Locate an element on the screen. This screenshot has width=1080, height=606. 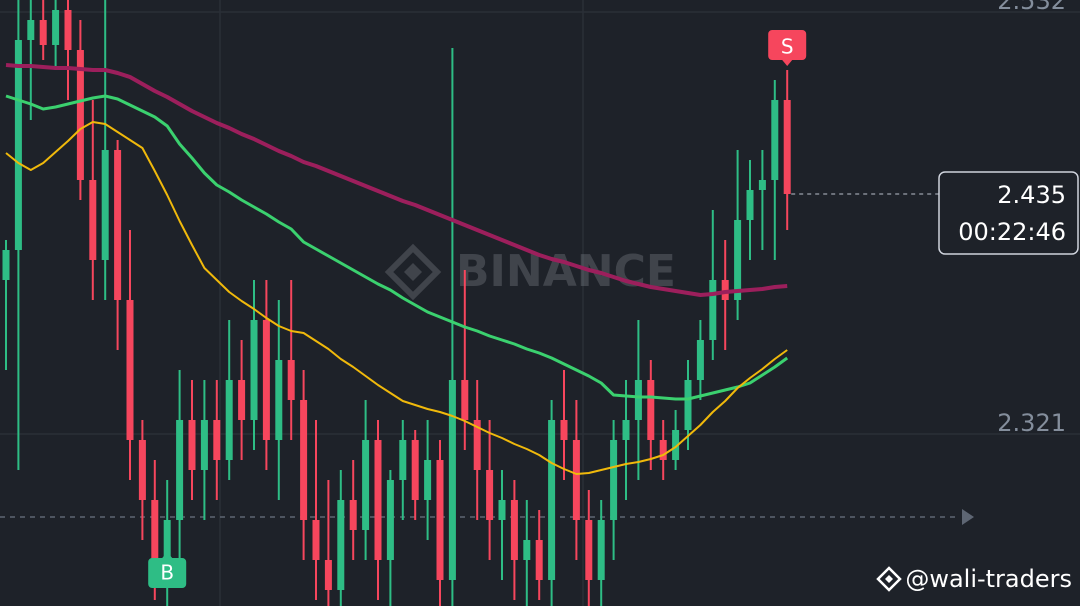
countdown-label: 00:22:46 is located at coordinates (1012, 232).